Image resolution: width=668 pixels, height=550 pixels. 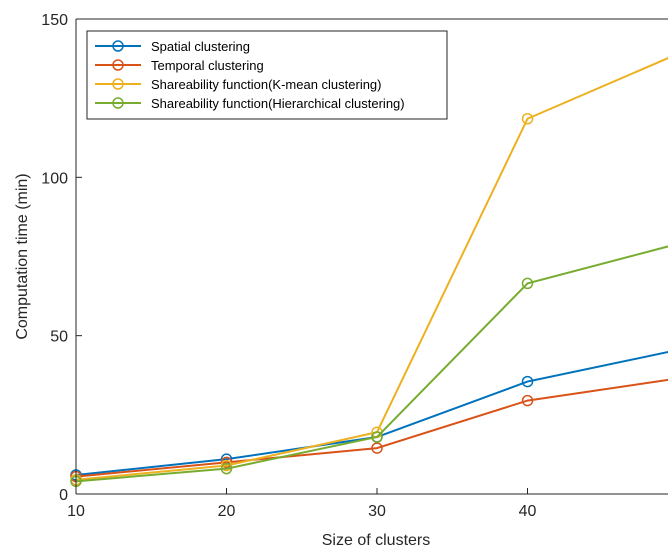 I want to click on x-tick-label: 40, so click(x=528, y=511).